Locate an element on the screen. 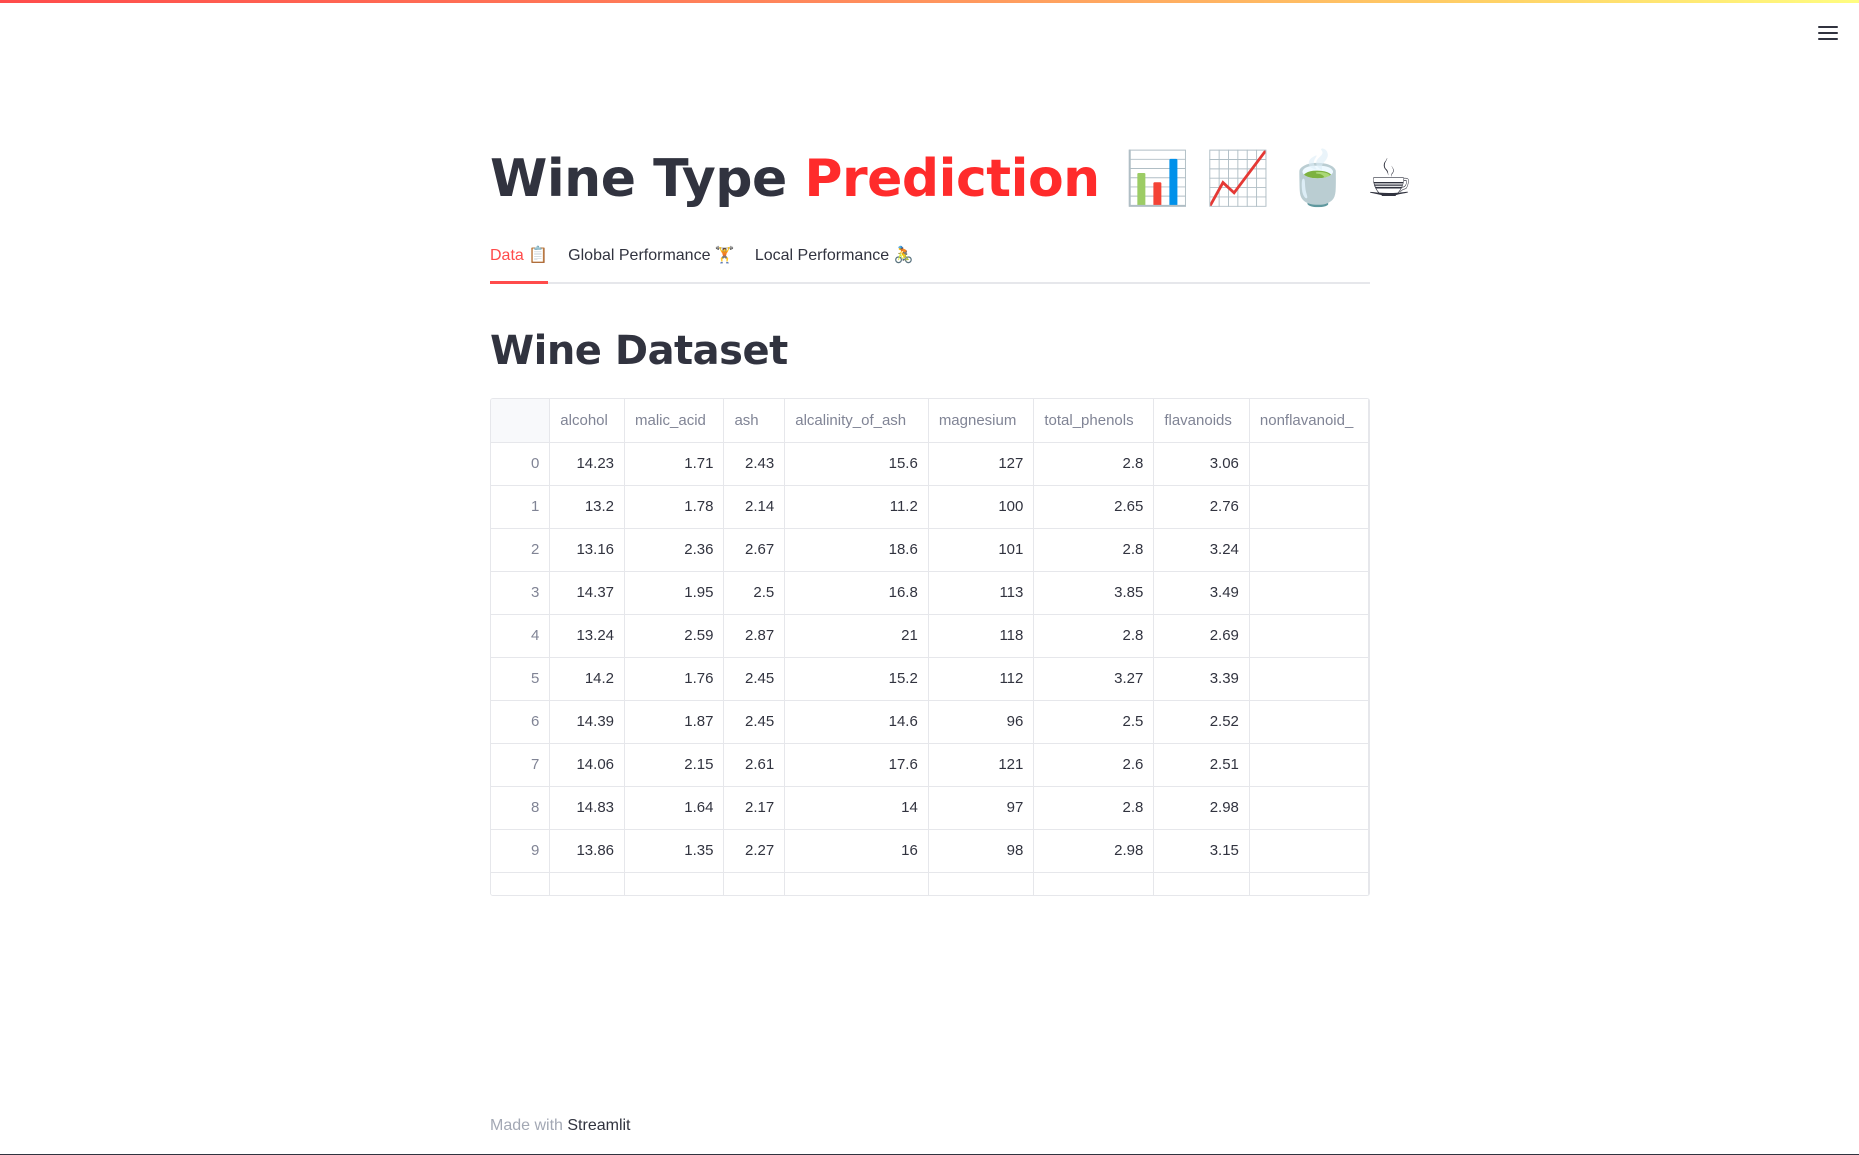 The height and width of the screenshot is (1155, 1859). tab-2: Local Performance 🚴 is located at coordinates (834, 255).